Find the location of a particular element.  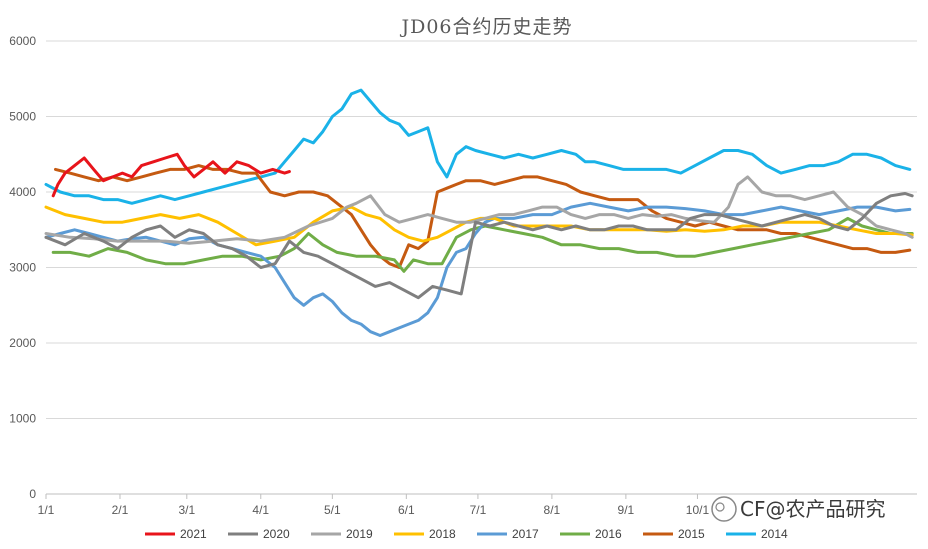

y-tick-label: 5000 is located at coordinates (22, 117).